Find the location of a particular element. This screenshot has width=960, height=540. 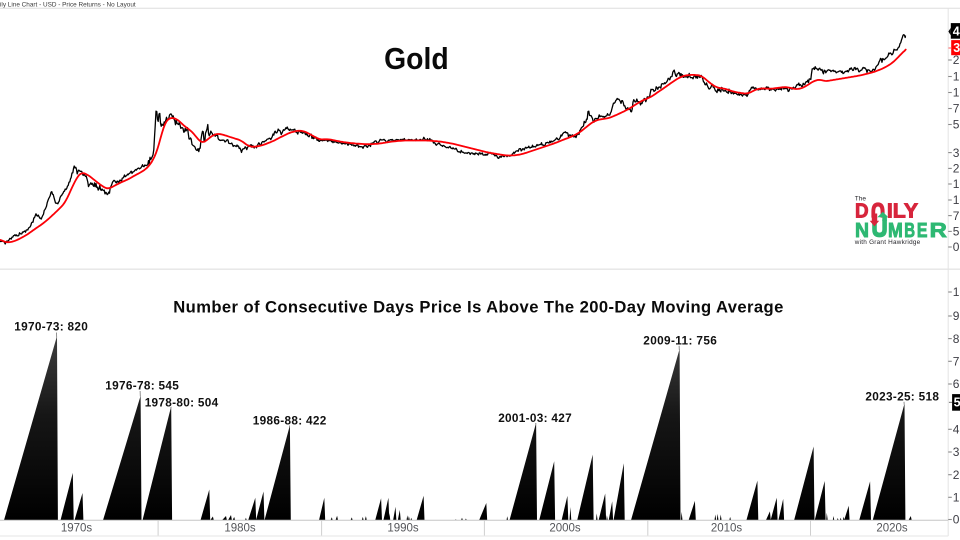

svg-text: 2001-03: 427 is located at coordinates (535, 418).